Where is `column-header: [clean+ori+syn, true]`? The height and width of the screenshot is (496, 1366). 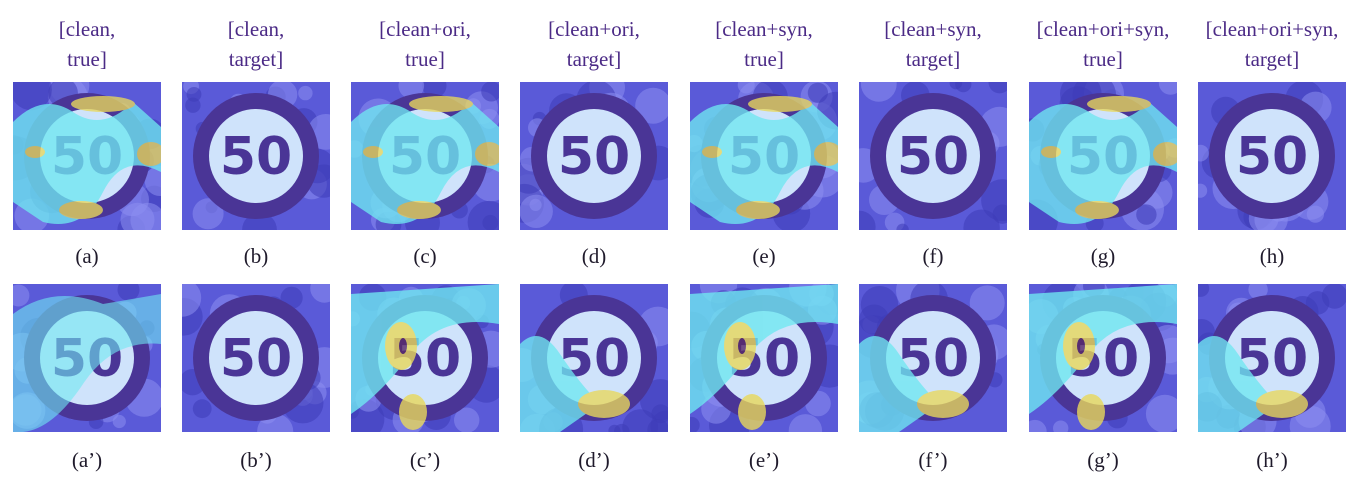 column-header: [clean+ori+syn, true] is located at coordinates (1103, 45).